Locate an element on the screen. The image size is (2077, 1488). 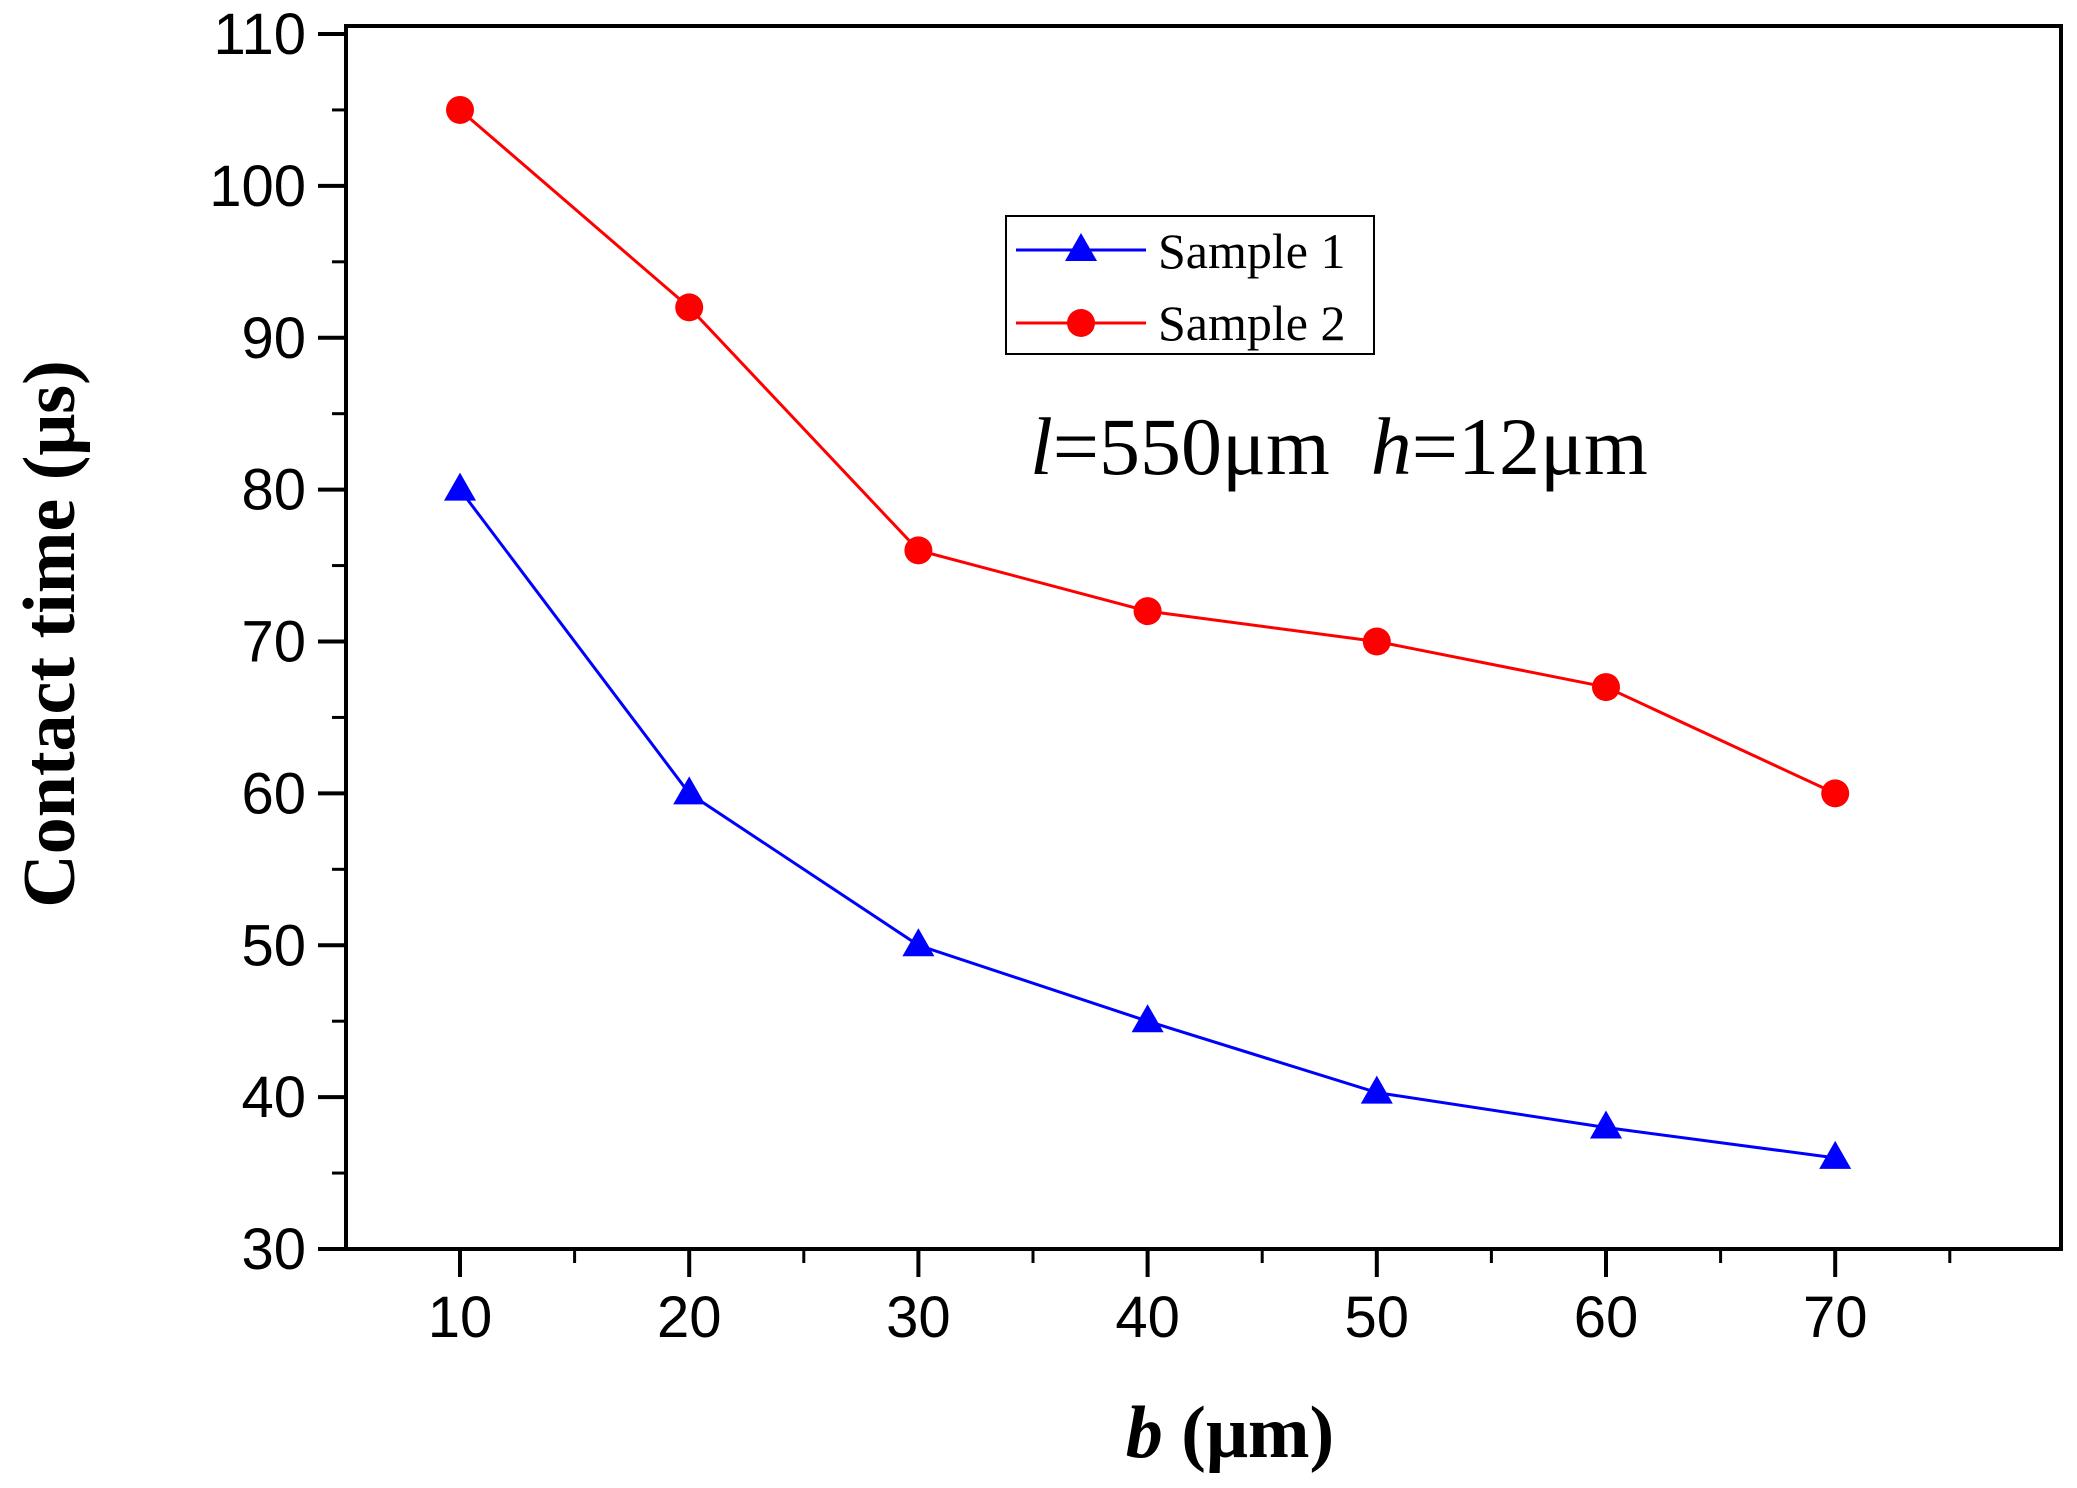
x-tick-label: 70 is located at coordinates (1835, 1317).